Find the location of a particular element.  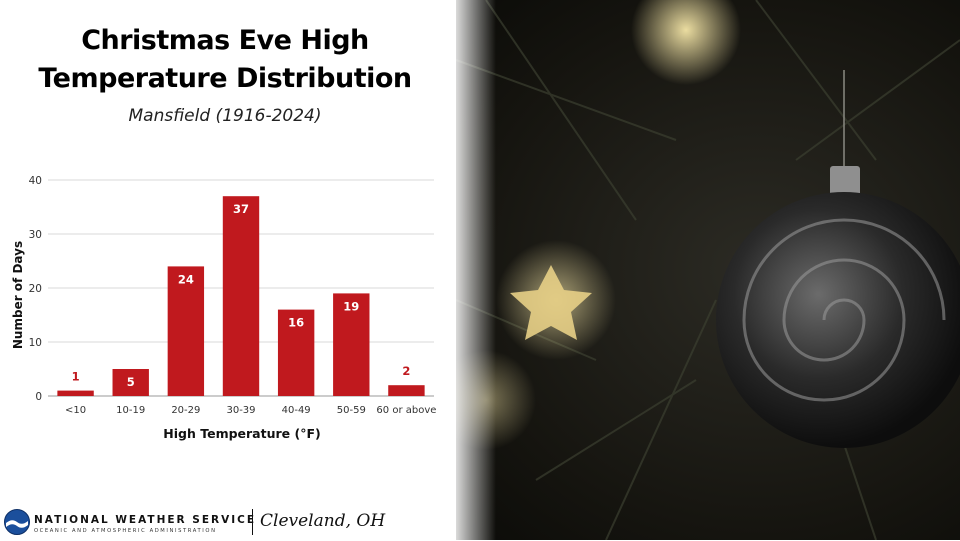

data-label: 19 is located at coordinates (351, 306).